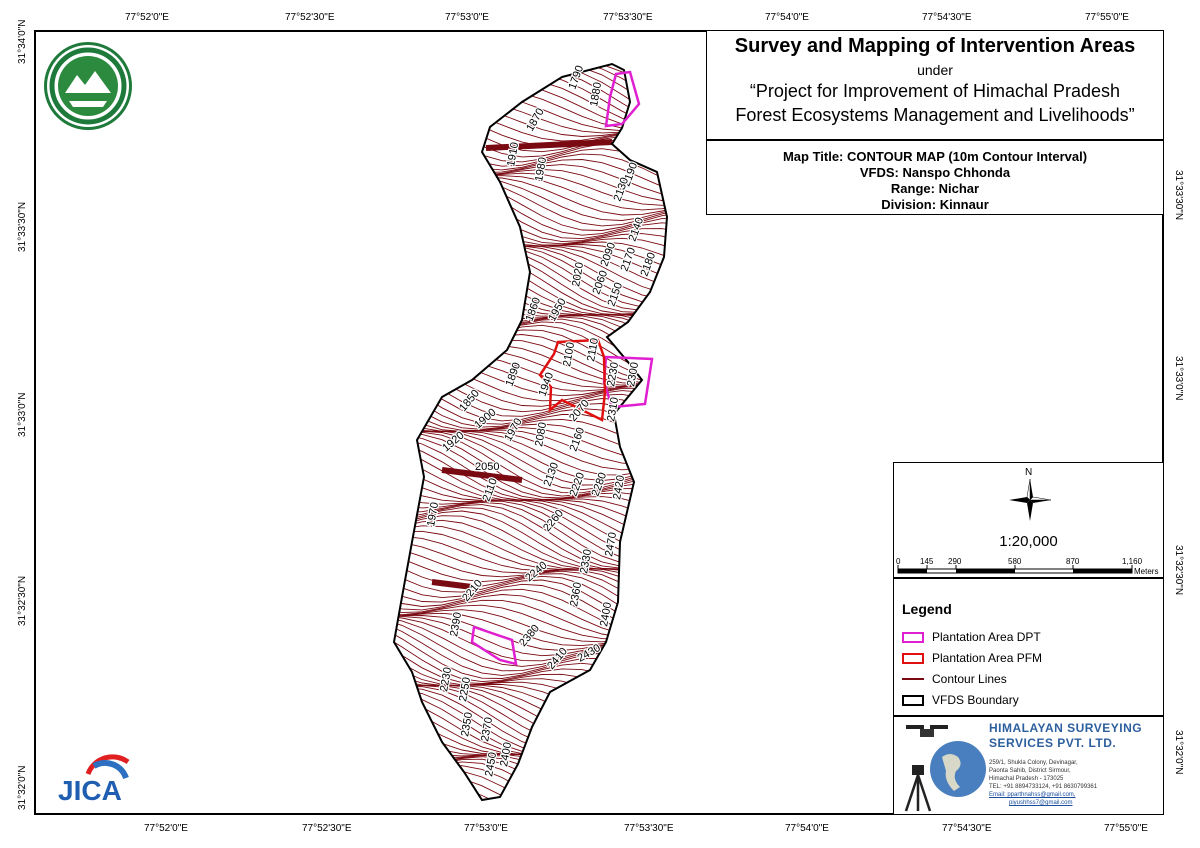  I want to click on contour-label: 2300, so click(633, 374).